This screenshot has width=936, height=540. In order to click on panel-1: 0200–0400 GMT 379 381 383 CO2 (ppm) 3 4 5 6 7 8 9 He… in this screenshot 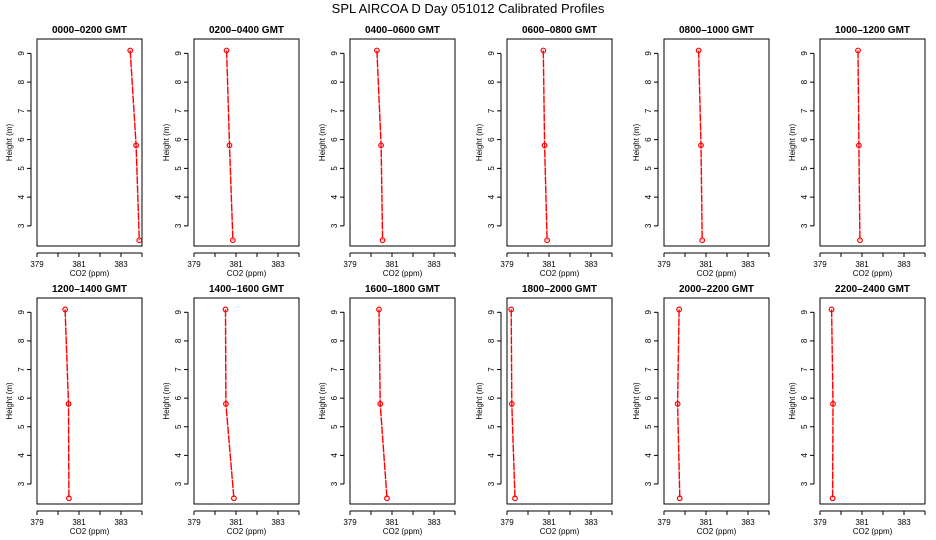, I will do `click(231, 151)`.